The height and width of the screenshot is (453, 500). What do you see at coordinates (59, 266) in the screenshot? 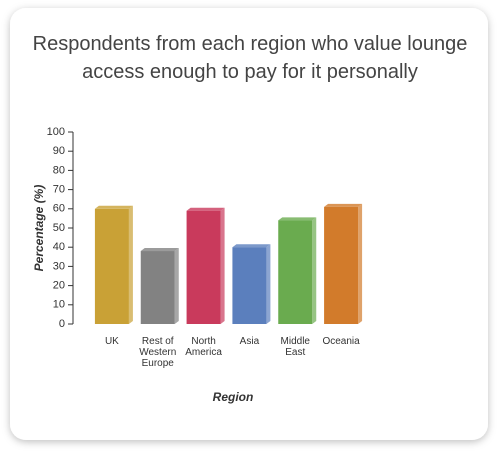
I see `y-tick-label: 30` at bounding box center [59, 266].